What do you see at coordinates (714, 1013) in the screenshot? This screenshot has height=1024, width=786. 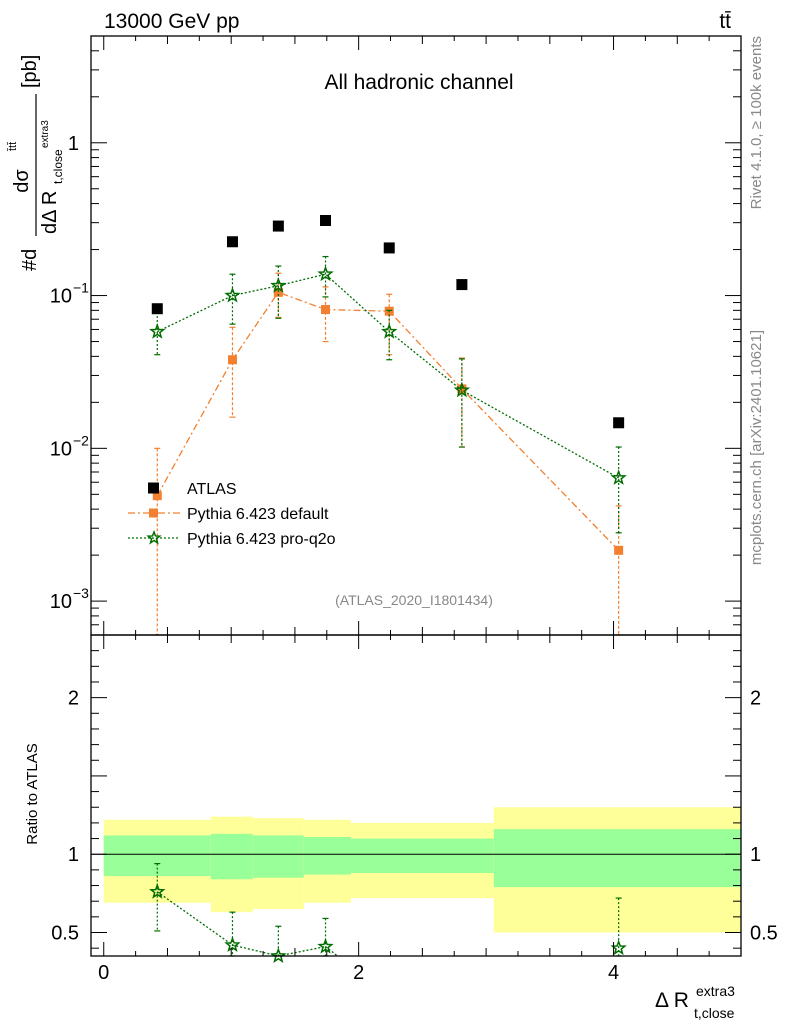 I see `x-label-sub: t,close` at bounding box center [714, 1013].